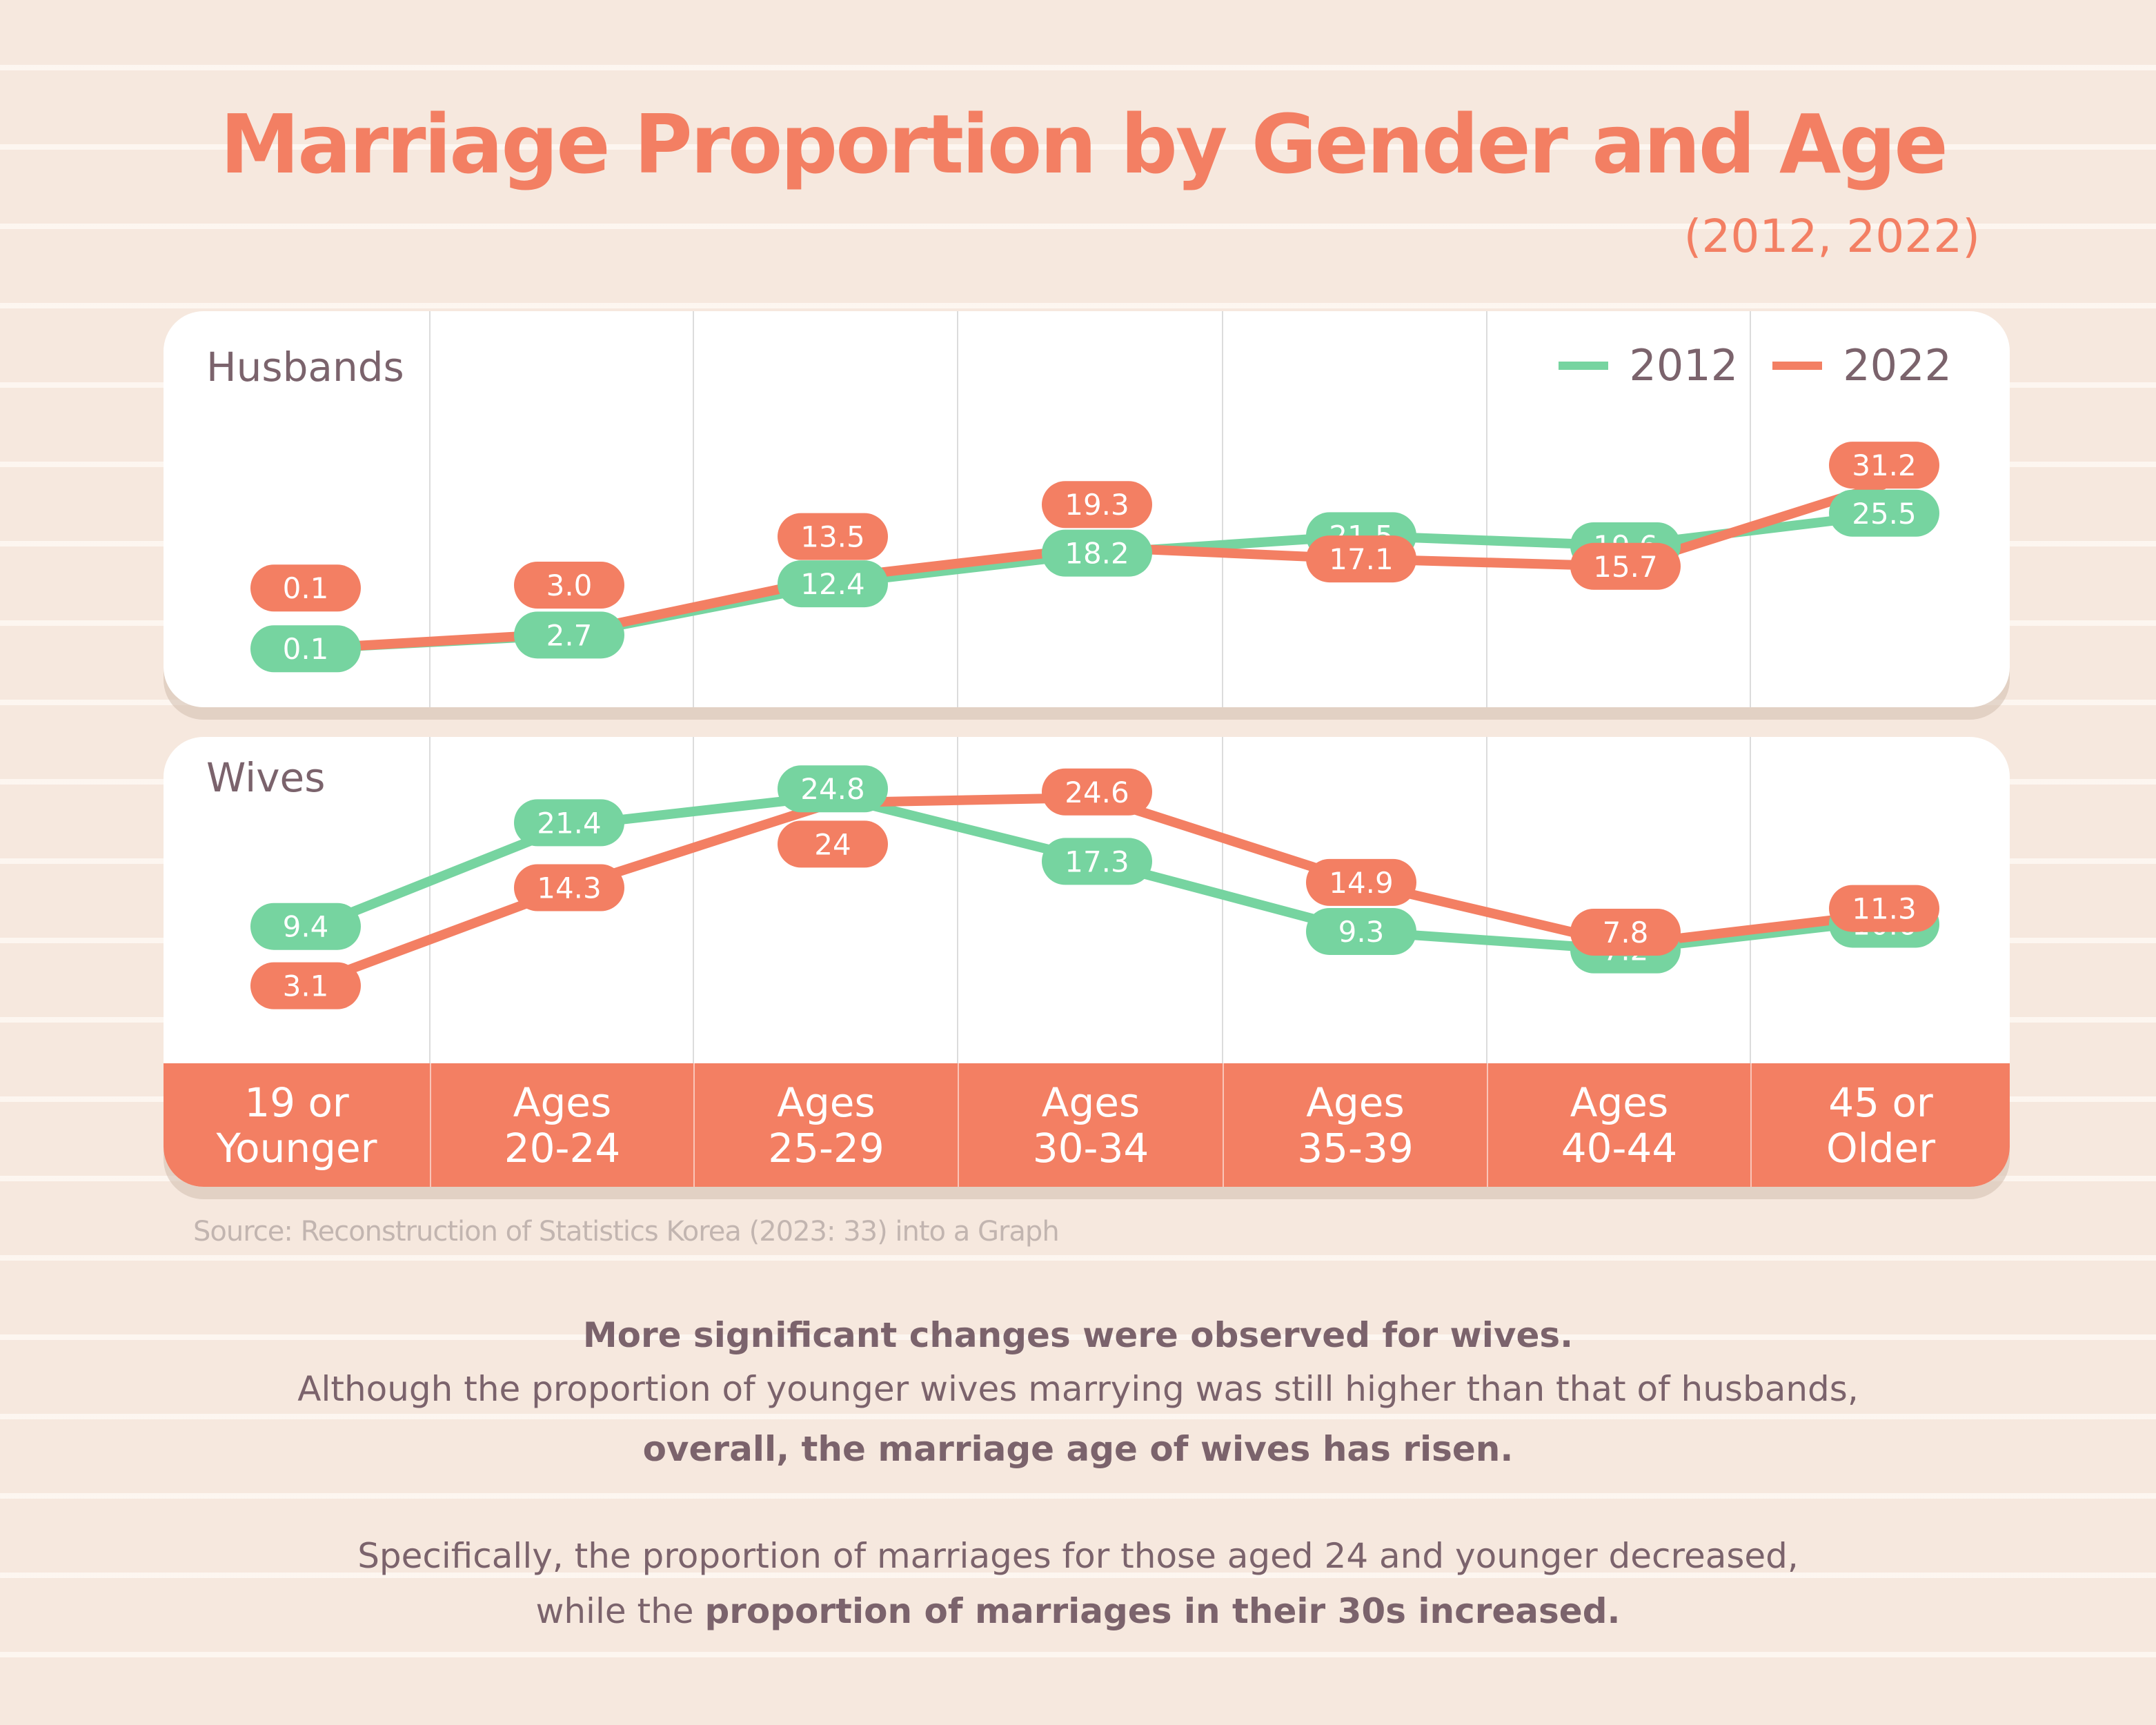  I want to click on data-label-text: 14.9, so click(1361, 883).